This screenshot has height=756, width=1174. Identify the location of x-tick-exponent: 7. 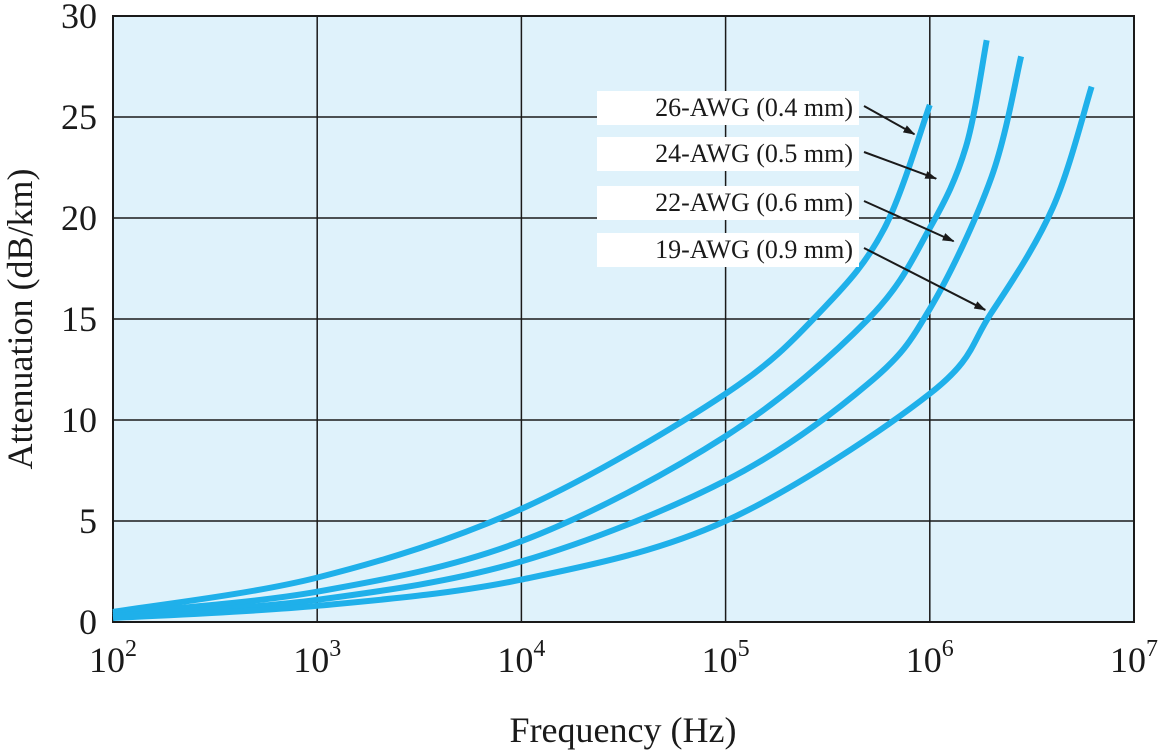
(1152, 649).